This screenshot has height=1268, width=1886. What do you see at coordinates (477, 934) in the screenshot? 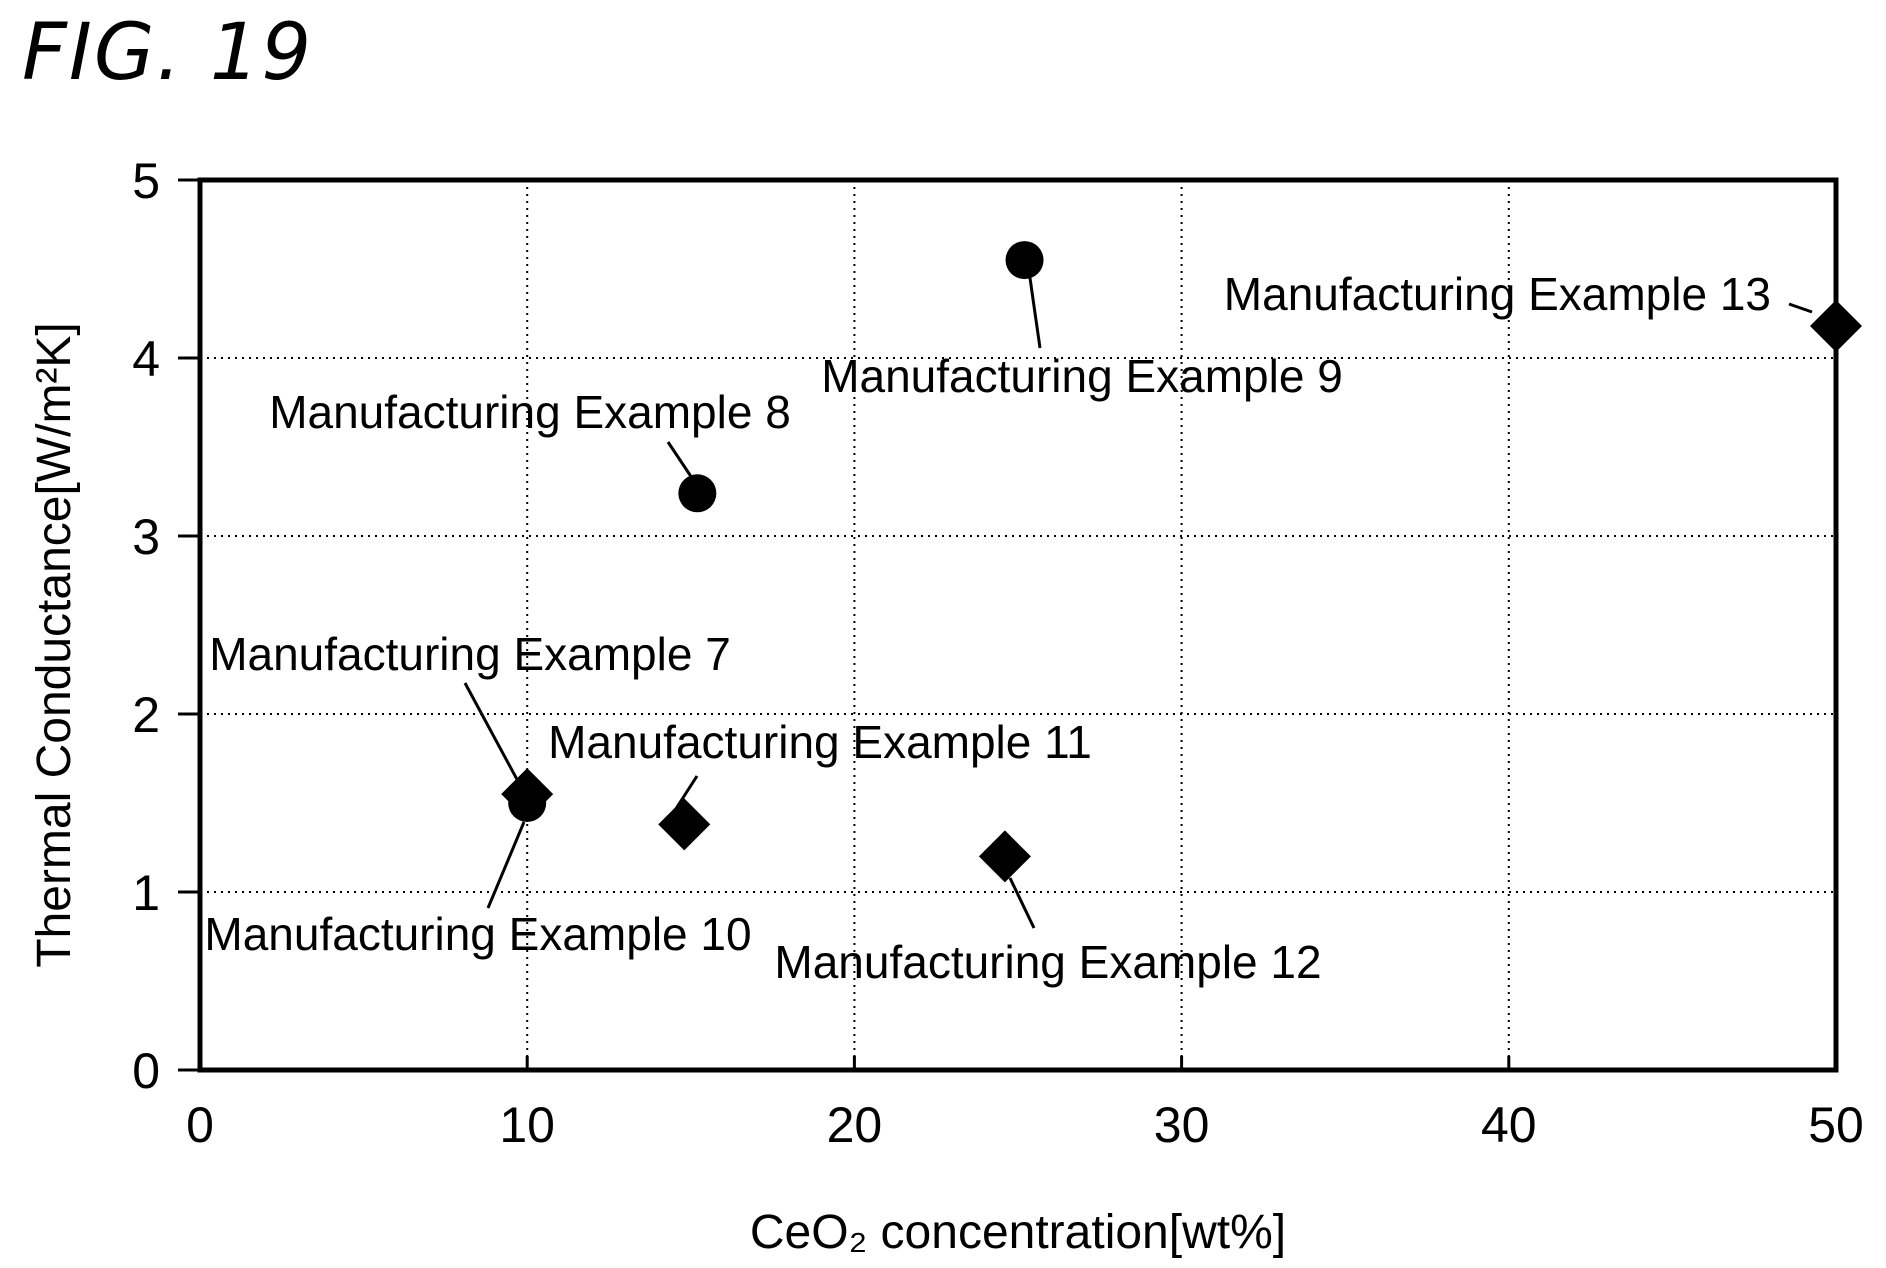
I see `point-label: Manufacturing Example 10` at bounding box center [477, 934].